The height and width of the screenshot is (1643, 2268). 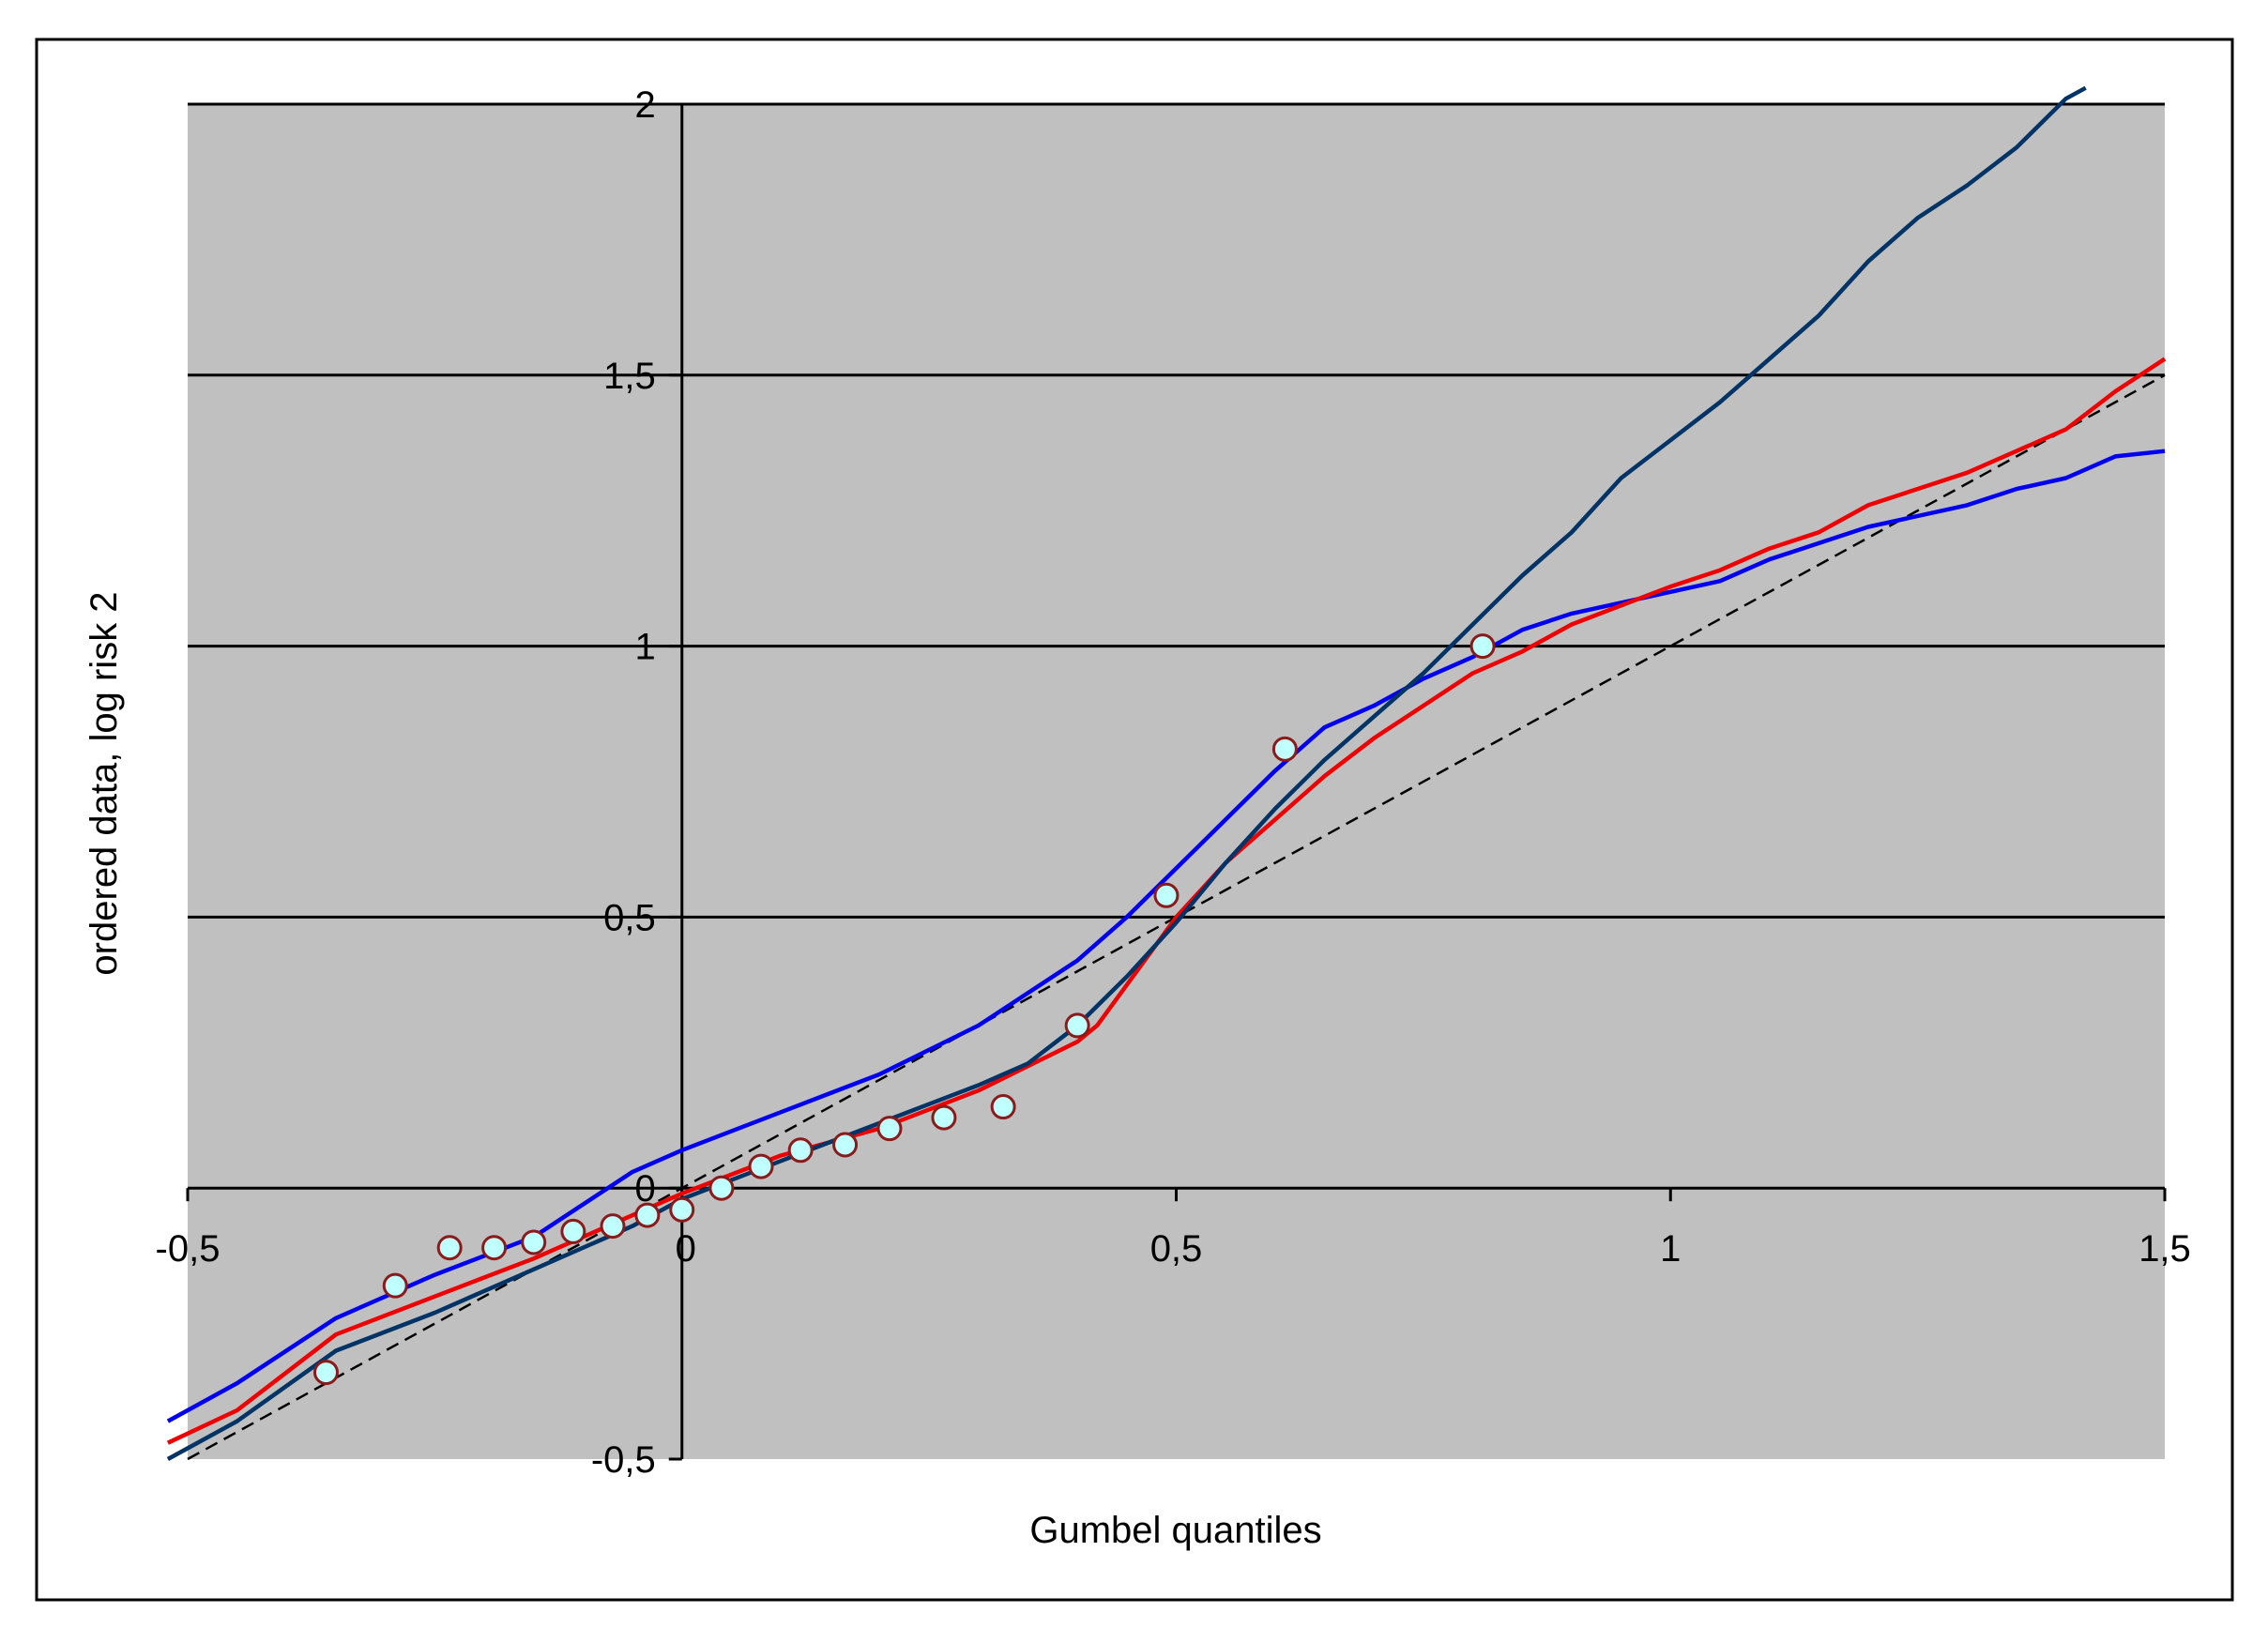 What do you see at coordinates (645, 105) in the screenshot?
I see `y-tick-label-5: 2` at bounding box center [645, 105].